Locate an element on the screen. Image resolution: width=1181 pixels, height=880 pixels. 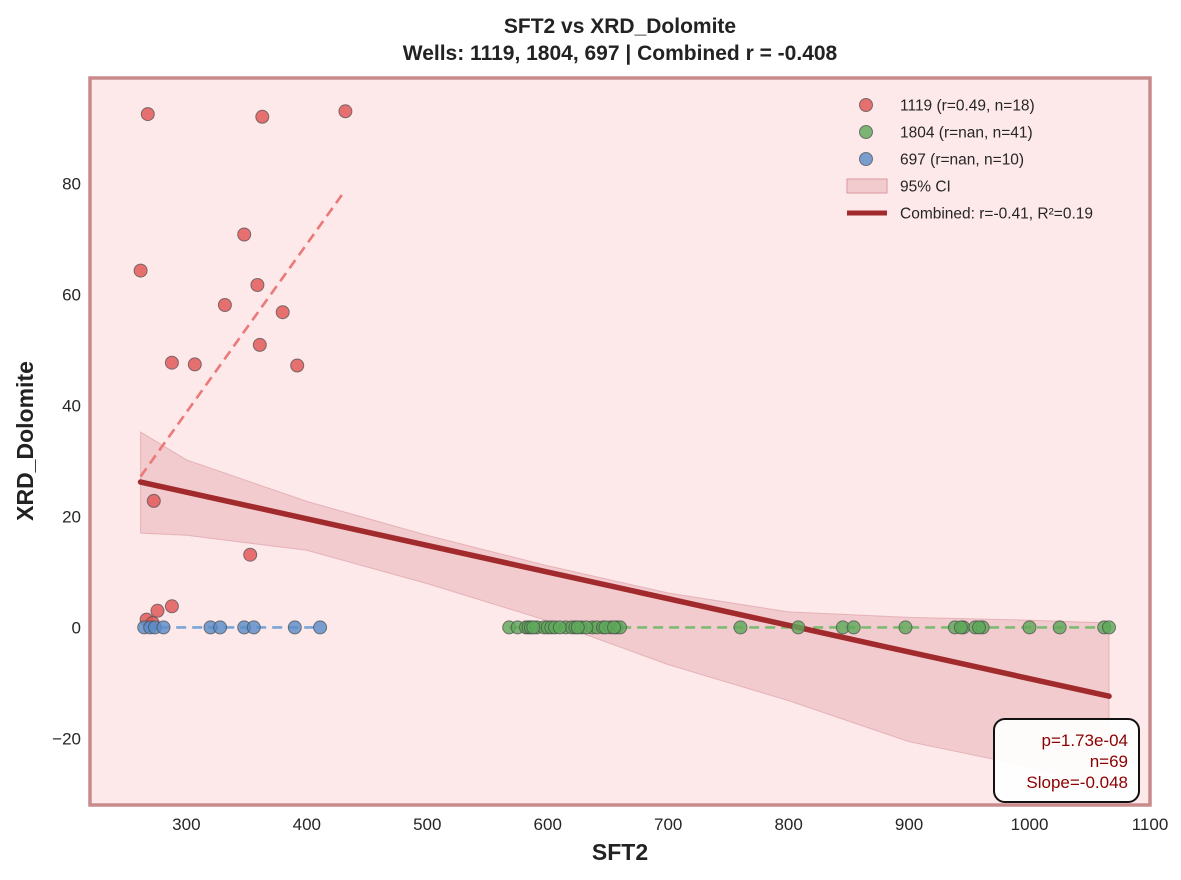
x-axis-ticks: 300 400 500 600 700 800 900 1000 1100 is located at coordinates (670, 824).